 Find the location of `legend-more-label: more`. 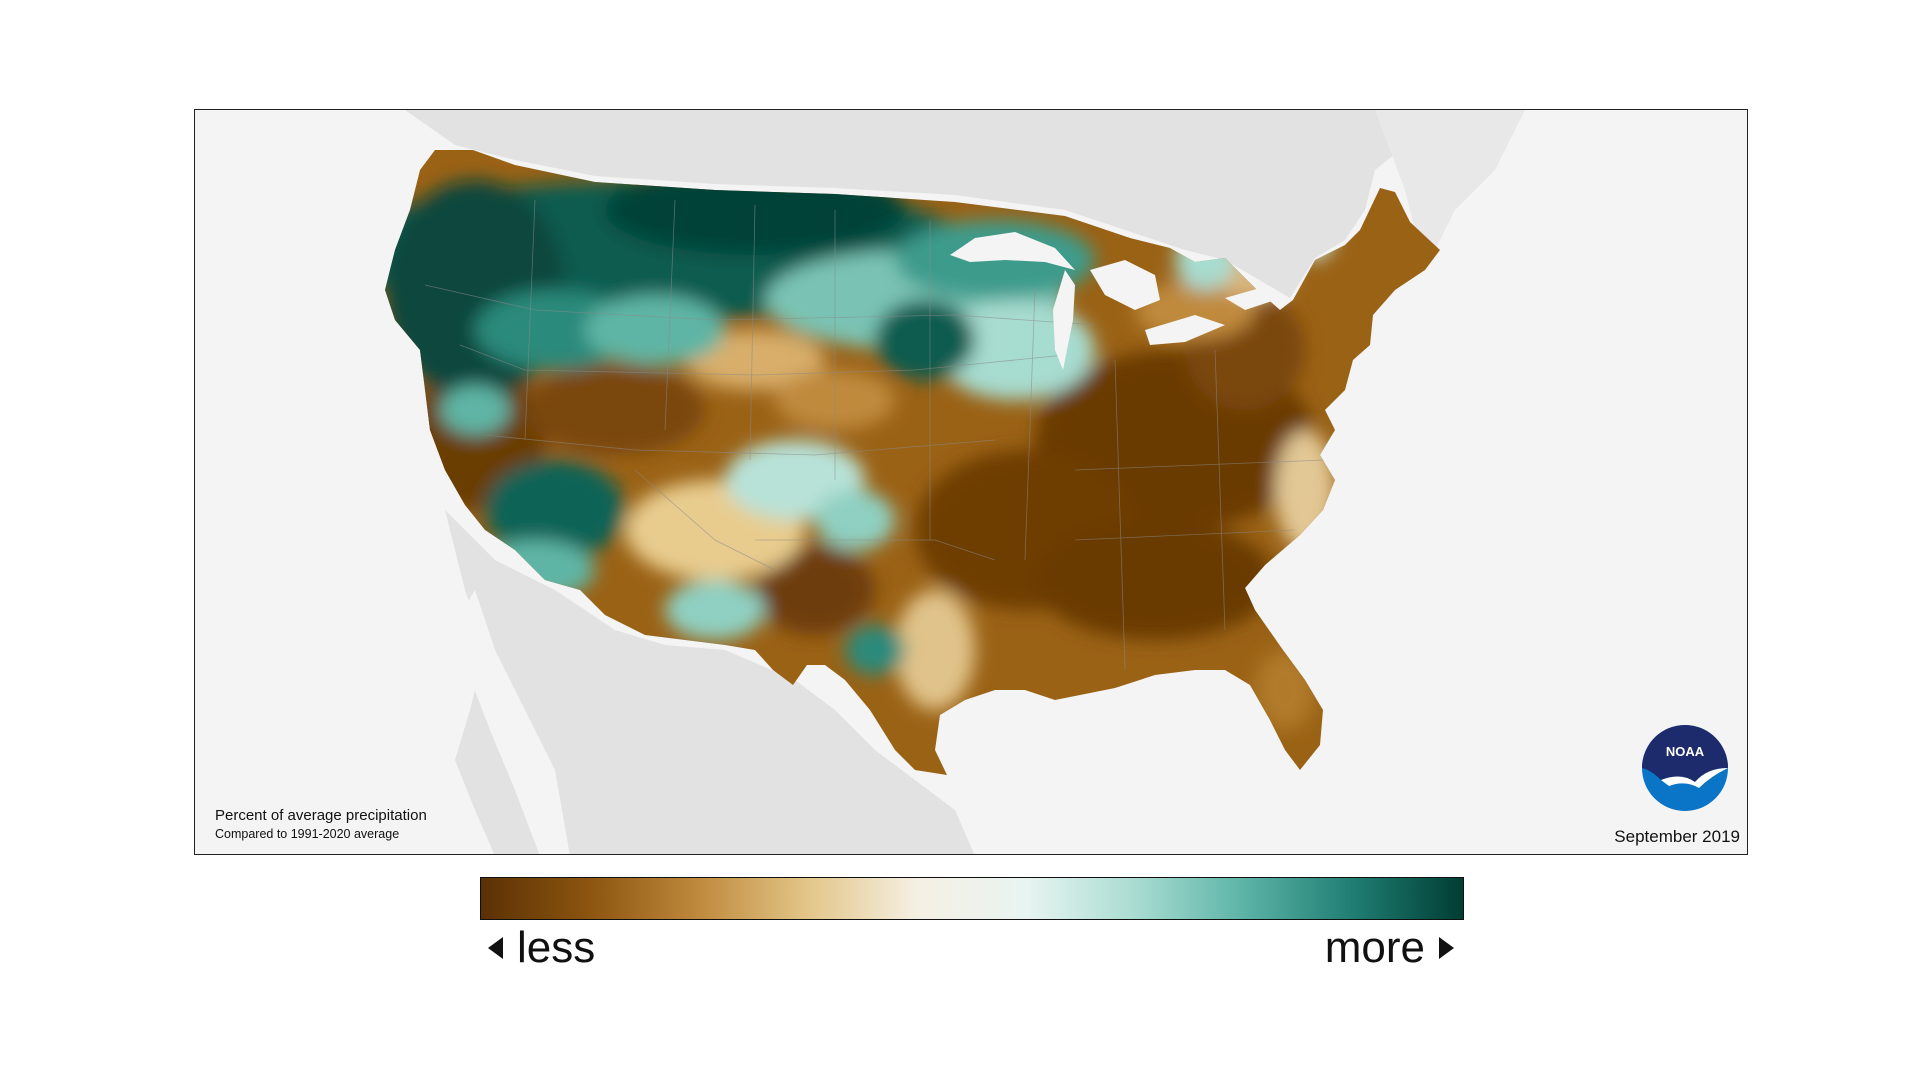

legend-more-label: more is located at coordinates (1374, 947).